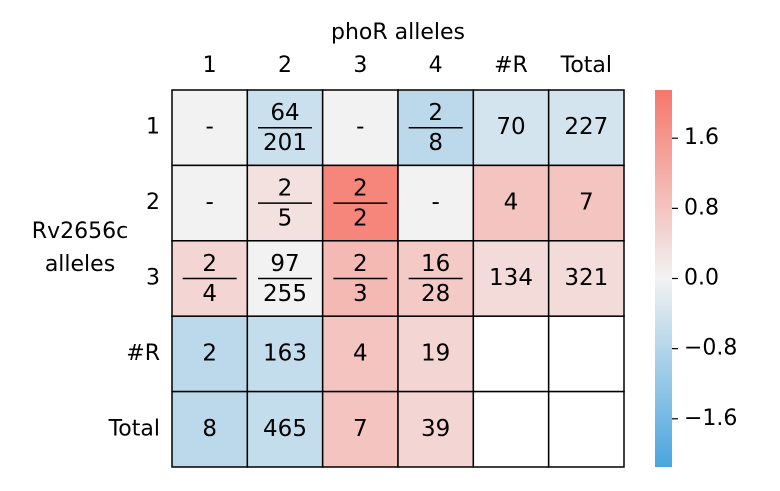 The width and height of the screenshot is (780, 491). What do you see at coordinates (284, 113) in the screenshot?
I see `cell-numerator: 64` at bounding box center [284, 113].